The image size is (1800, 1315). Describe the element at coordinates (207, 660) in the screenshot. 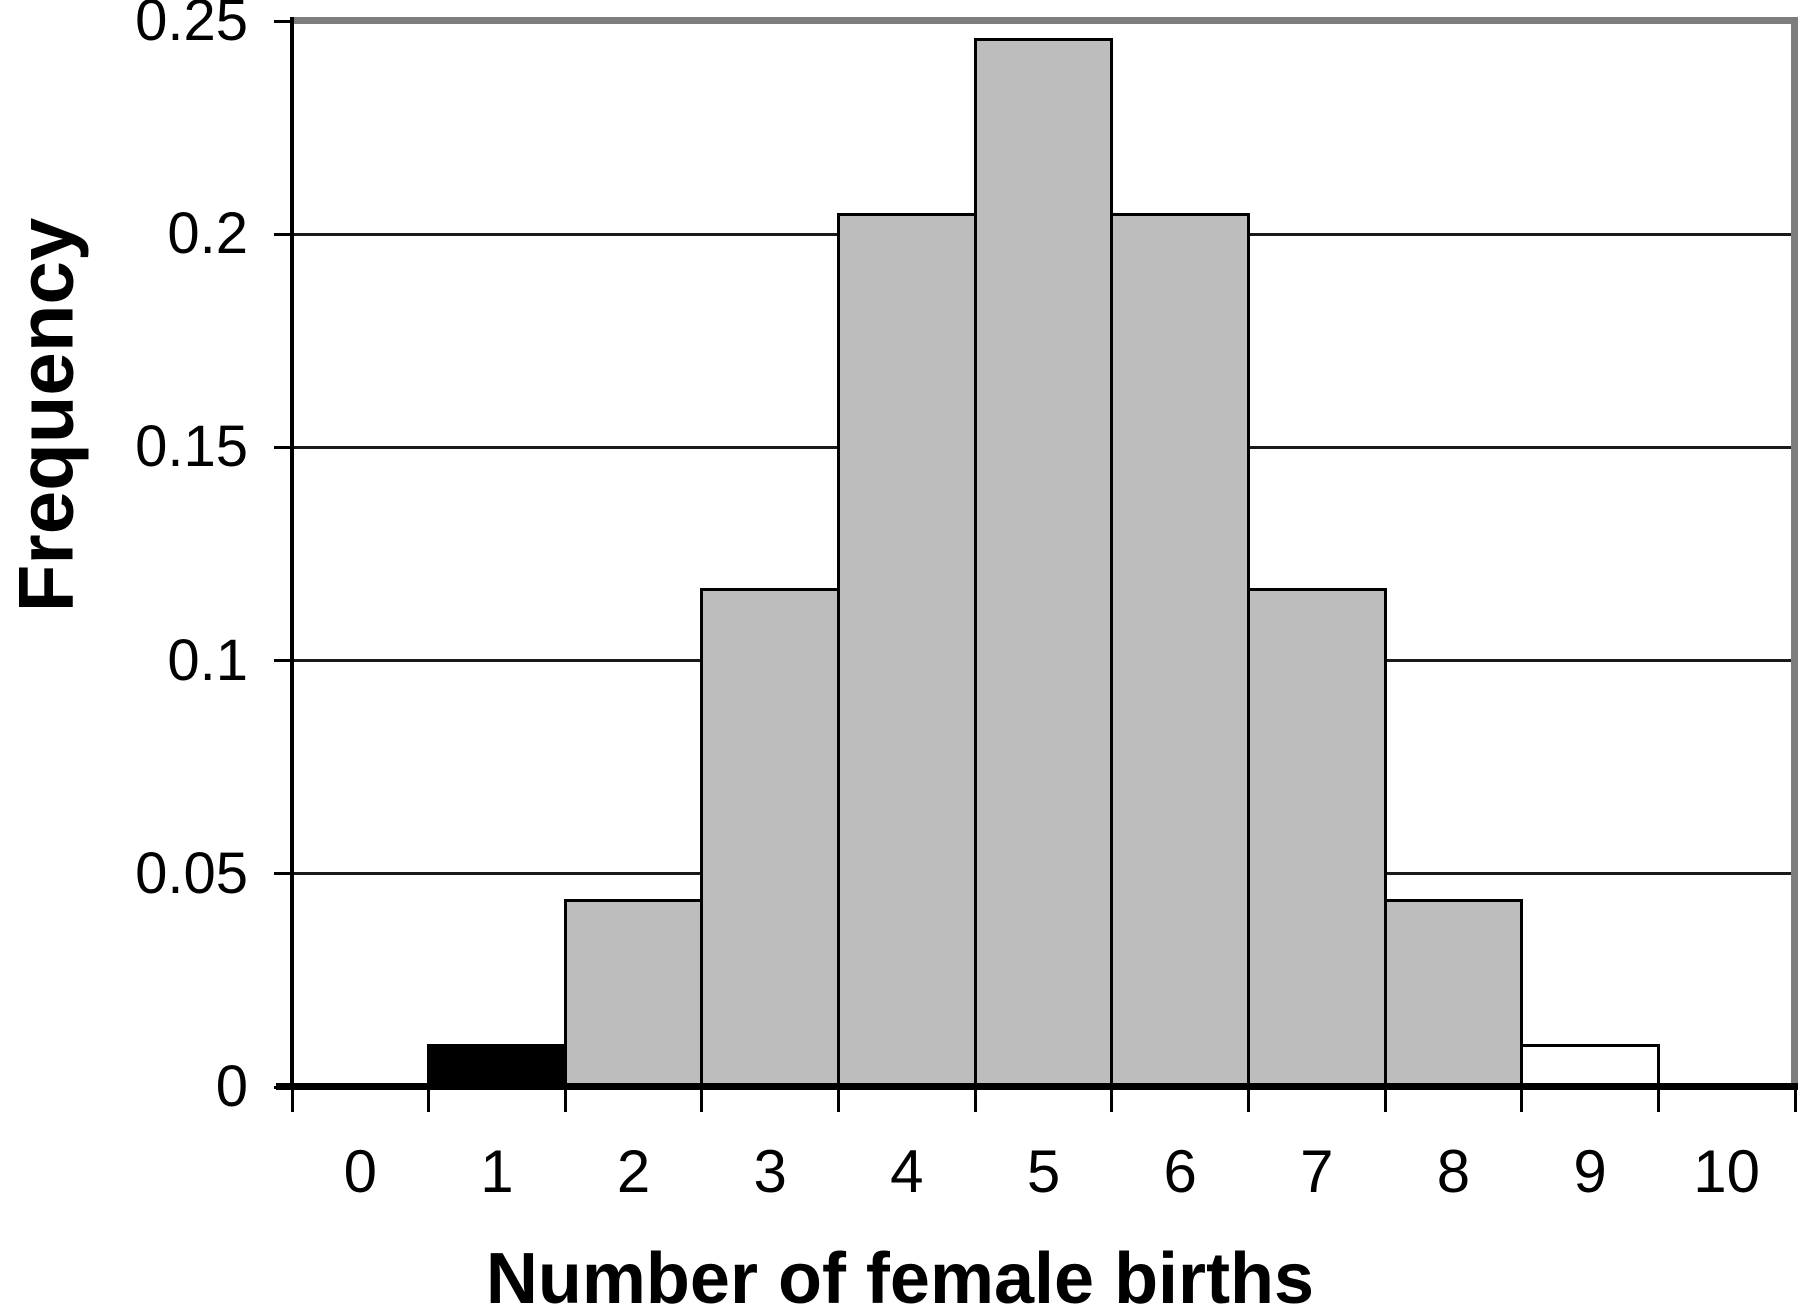

I see `y-tick-label-0.1: 0.1` at that location.